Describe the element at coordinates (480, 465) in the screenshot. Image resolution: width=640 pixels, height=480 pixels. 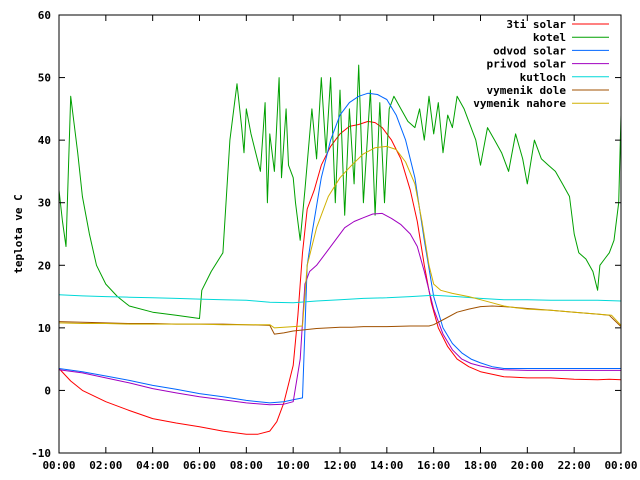
I see `x-tick-label: 18:00` at that location.